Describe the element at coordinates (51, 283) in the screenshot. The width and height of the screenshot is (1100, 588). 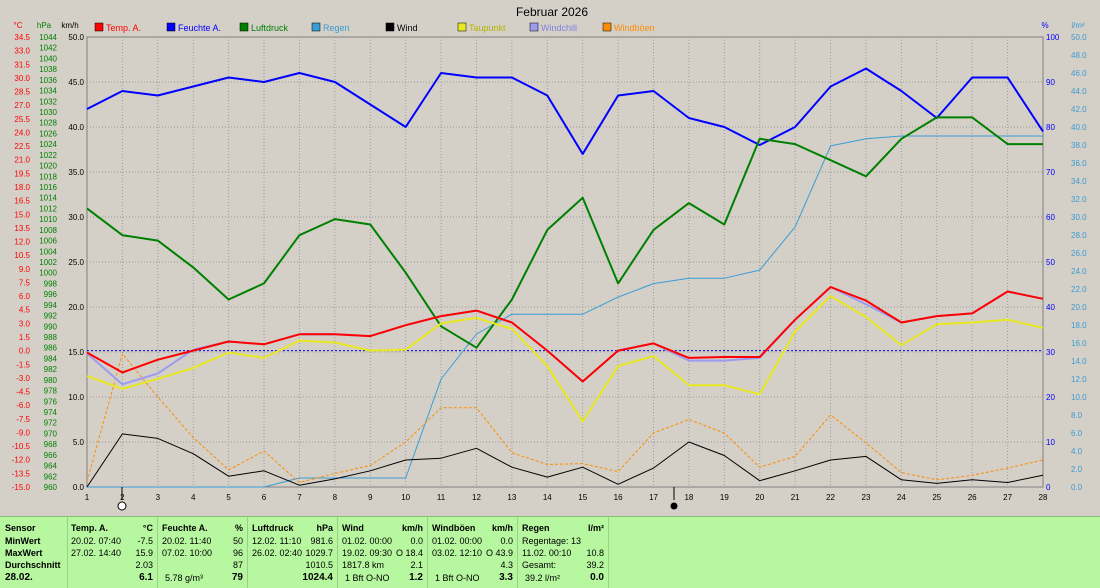
I see `pressure-tick-label: 998` at that location.